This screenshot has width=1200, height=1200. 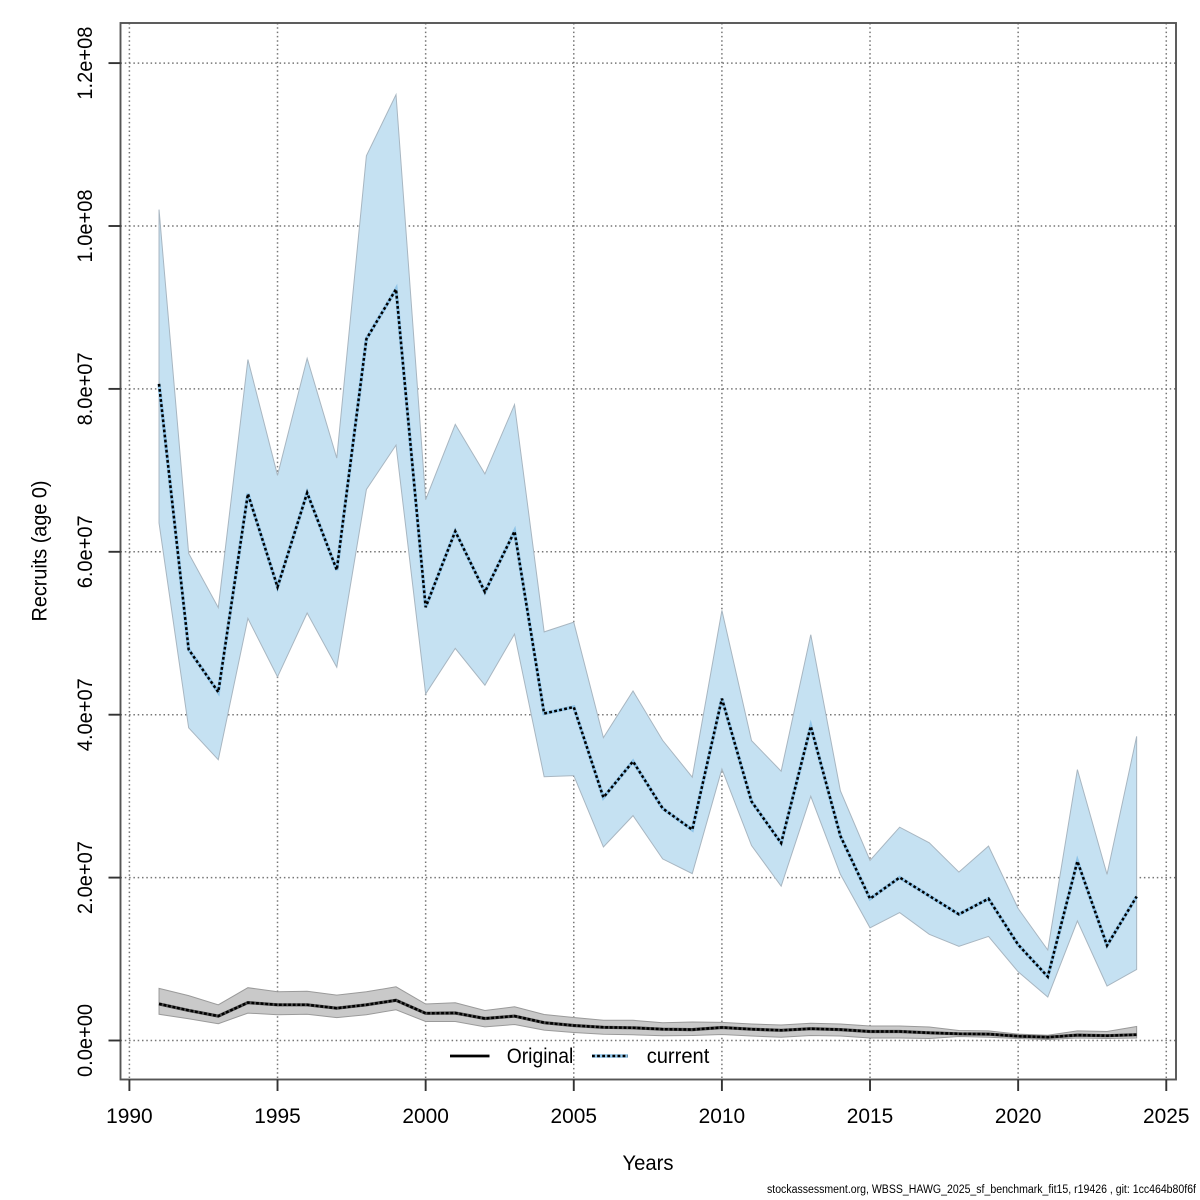 I want to click on svg-text: 2010, so click(x=722, y=1116).